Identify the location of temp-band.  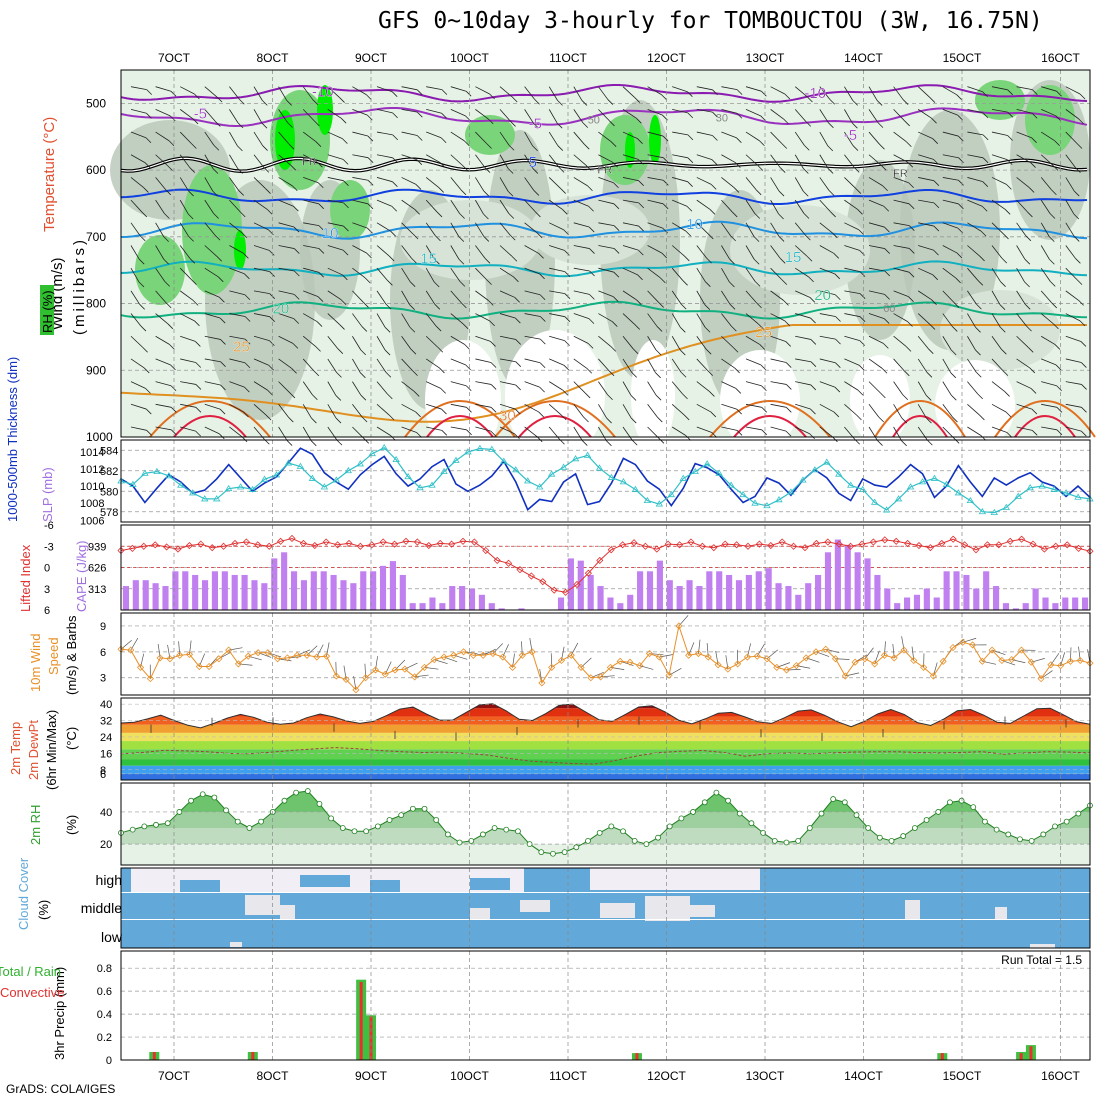
(605, 745).